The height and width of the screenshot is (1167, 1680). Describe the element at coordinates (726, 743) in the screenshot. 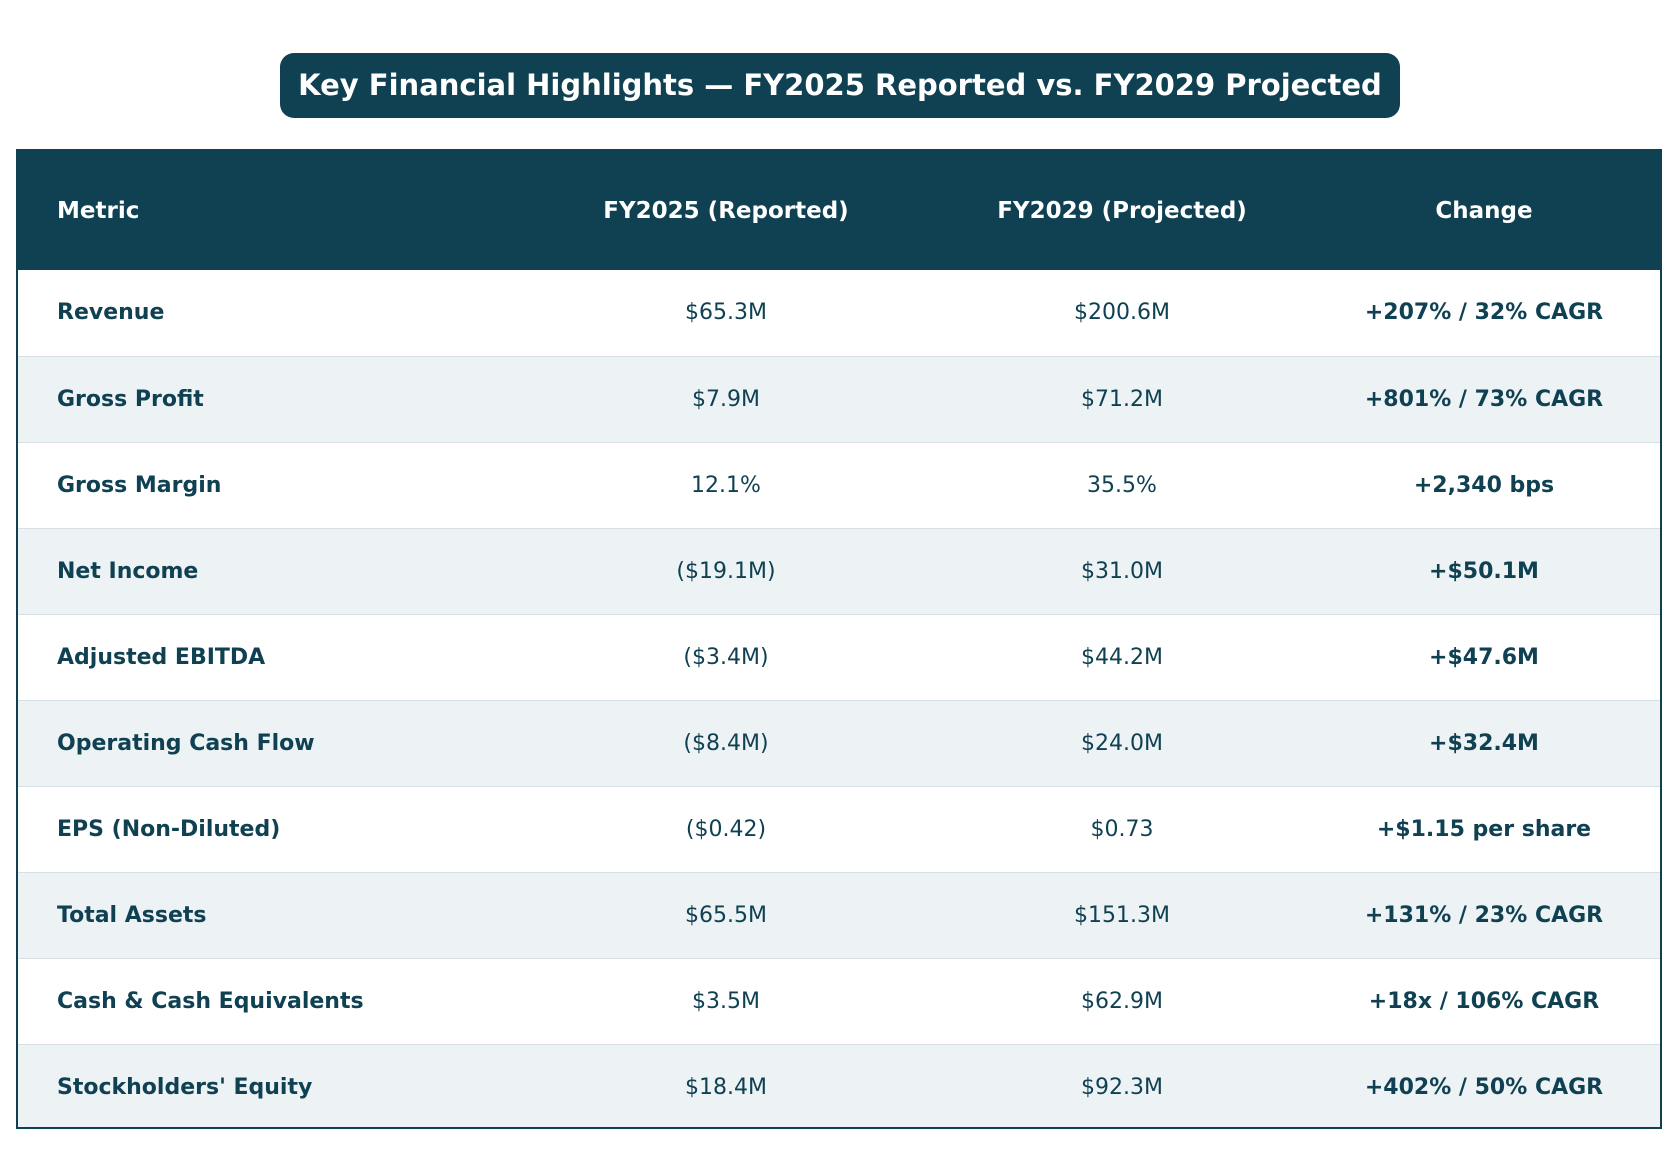

I see `fy2025-value-cell: ($8.4M)` at that location.